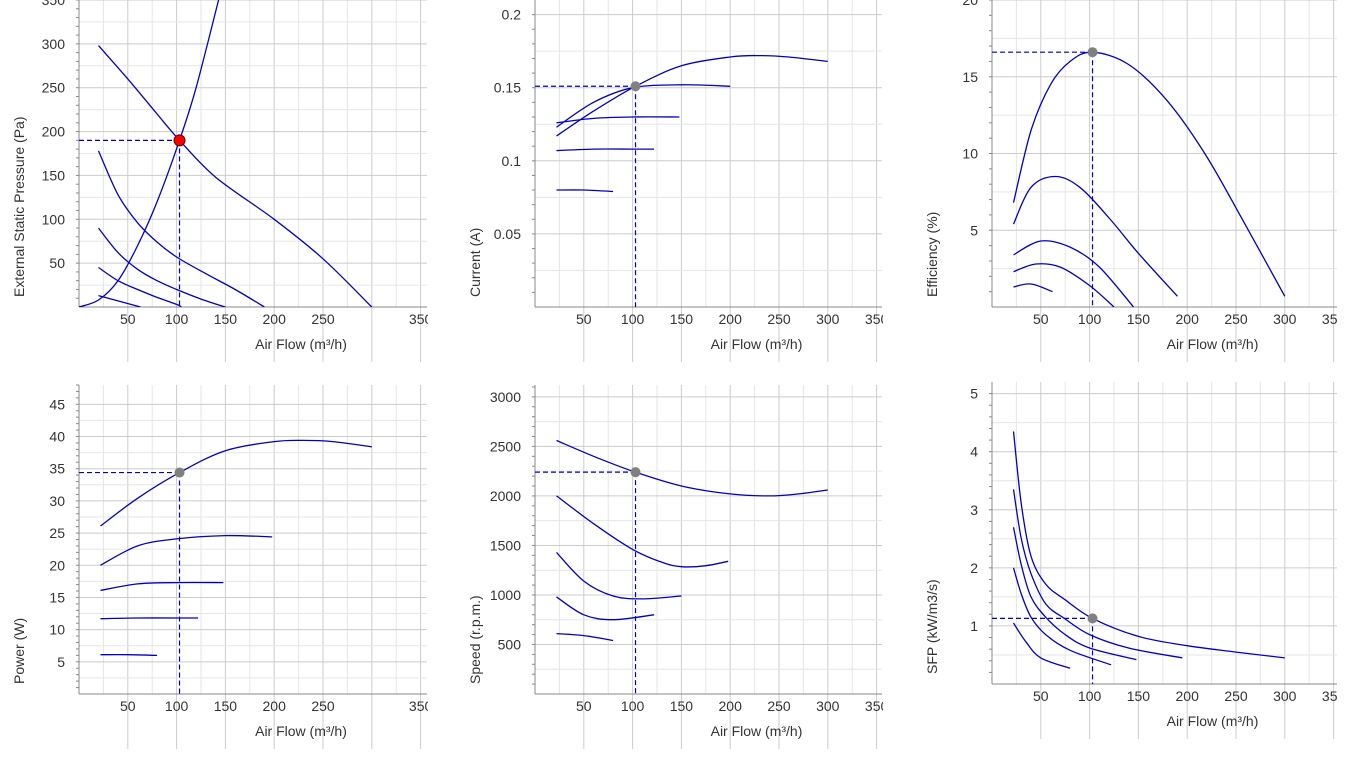  What do you see at coordinates (507, 234) in the screenshot?
I see `y-tick-label: 0.05` at bounding box center [507, 234].